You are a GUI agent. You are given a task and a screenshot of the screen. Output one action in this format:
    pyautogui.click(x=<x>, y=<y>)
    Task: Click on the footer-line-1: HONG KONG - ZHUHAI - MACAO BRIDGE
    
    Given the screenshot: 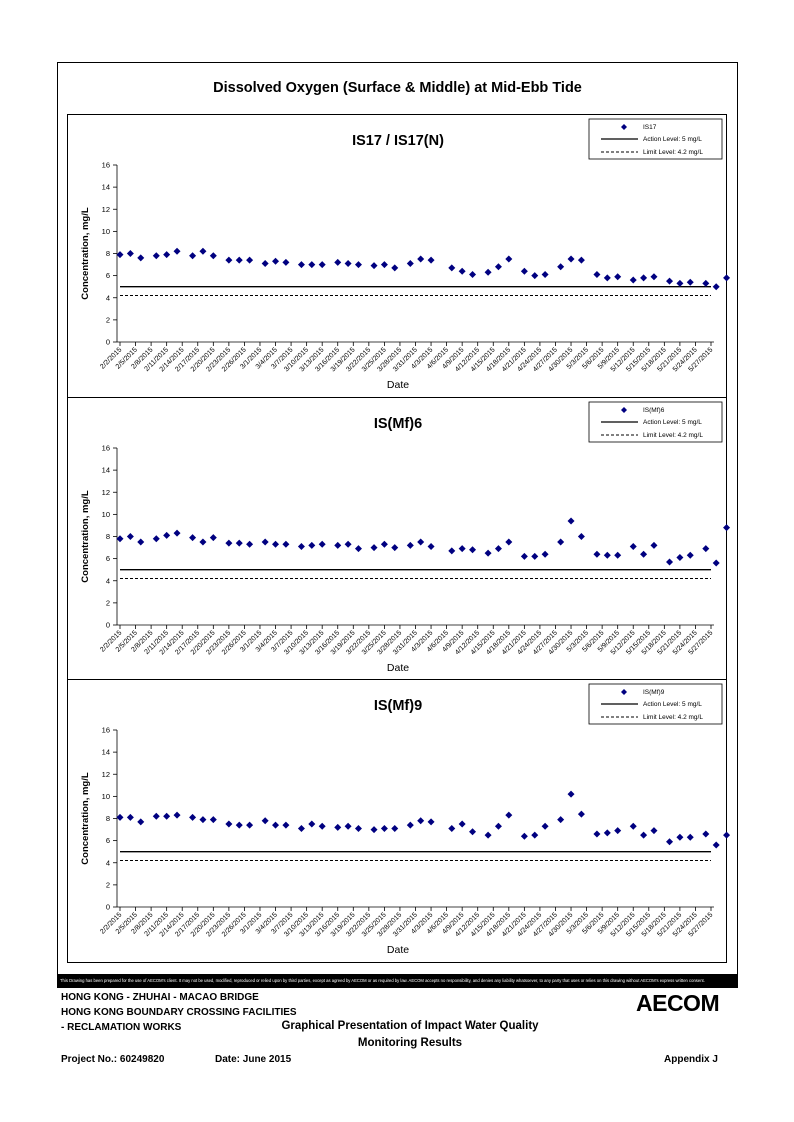 What is the action you would take?
    pyautogui.click(x=160, y=997)
    